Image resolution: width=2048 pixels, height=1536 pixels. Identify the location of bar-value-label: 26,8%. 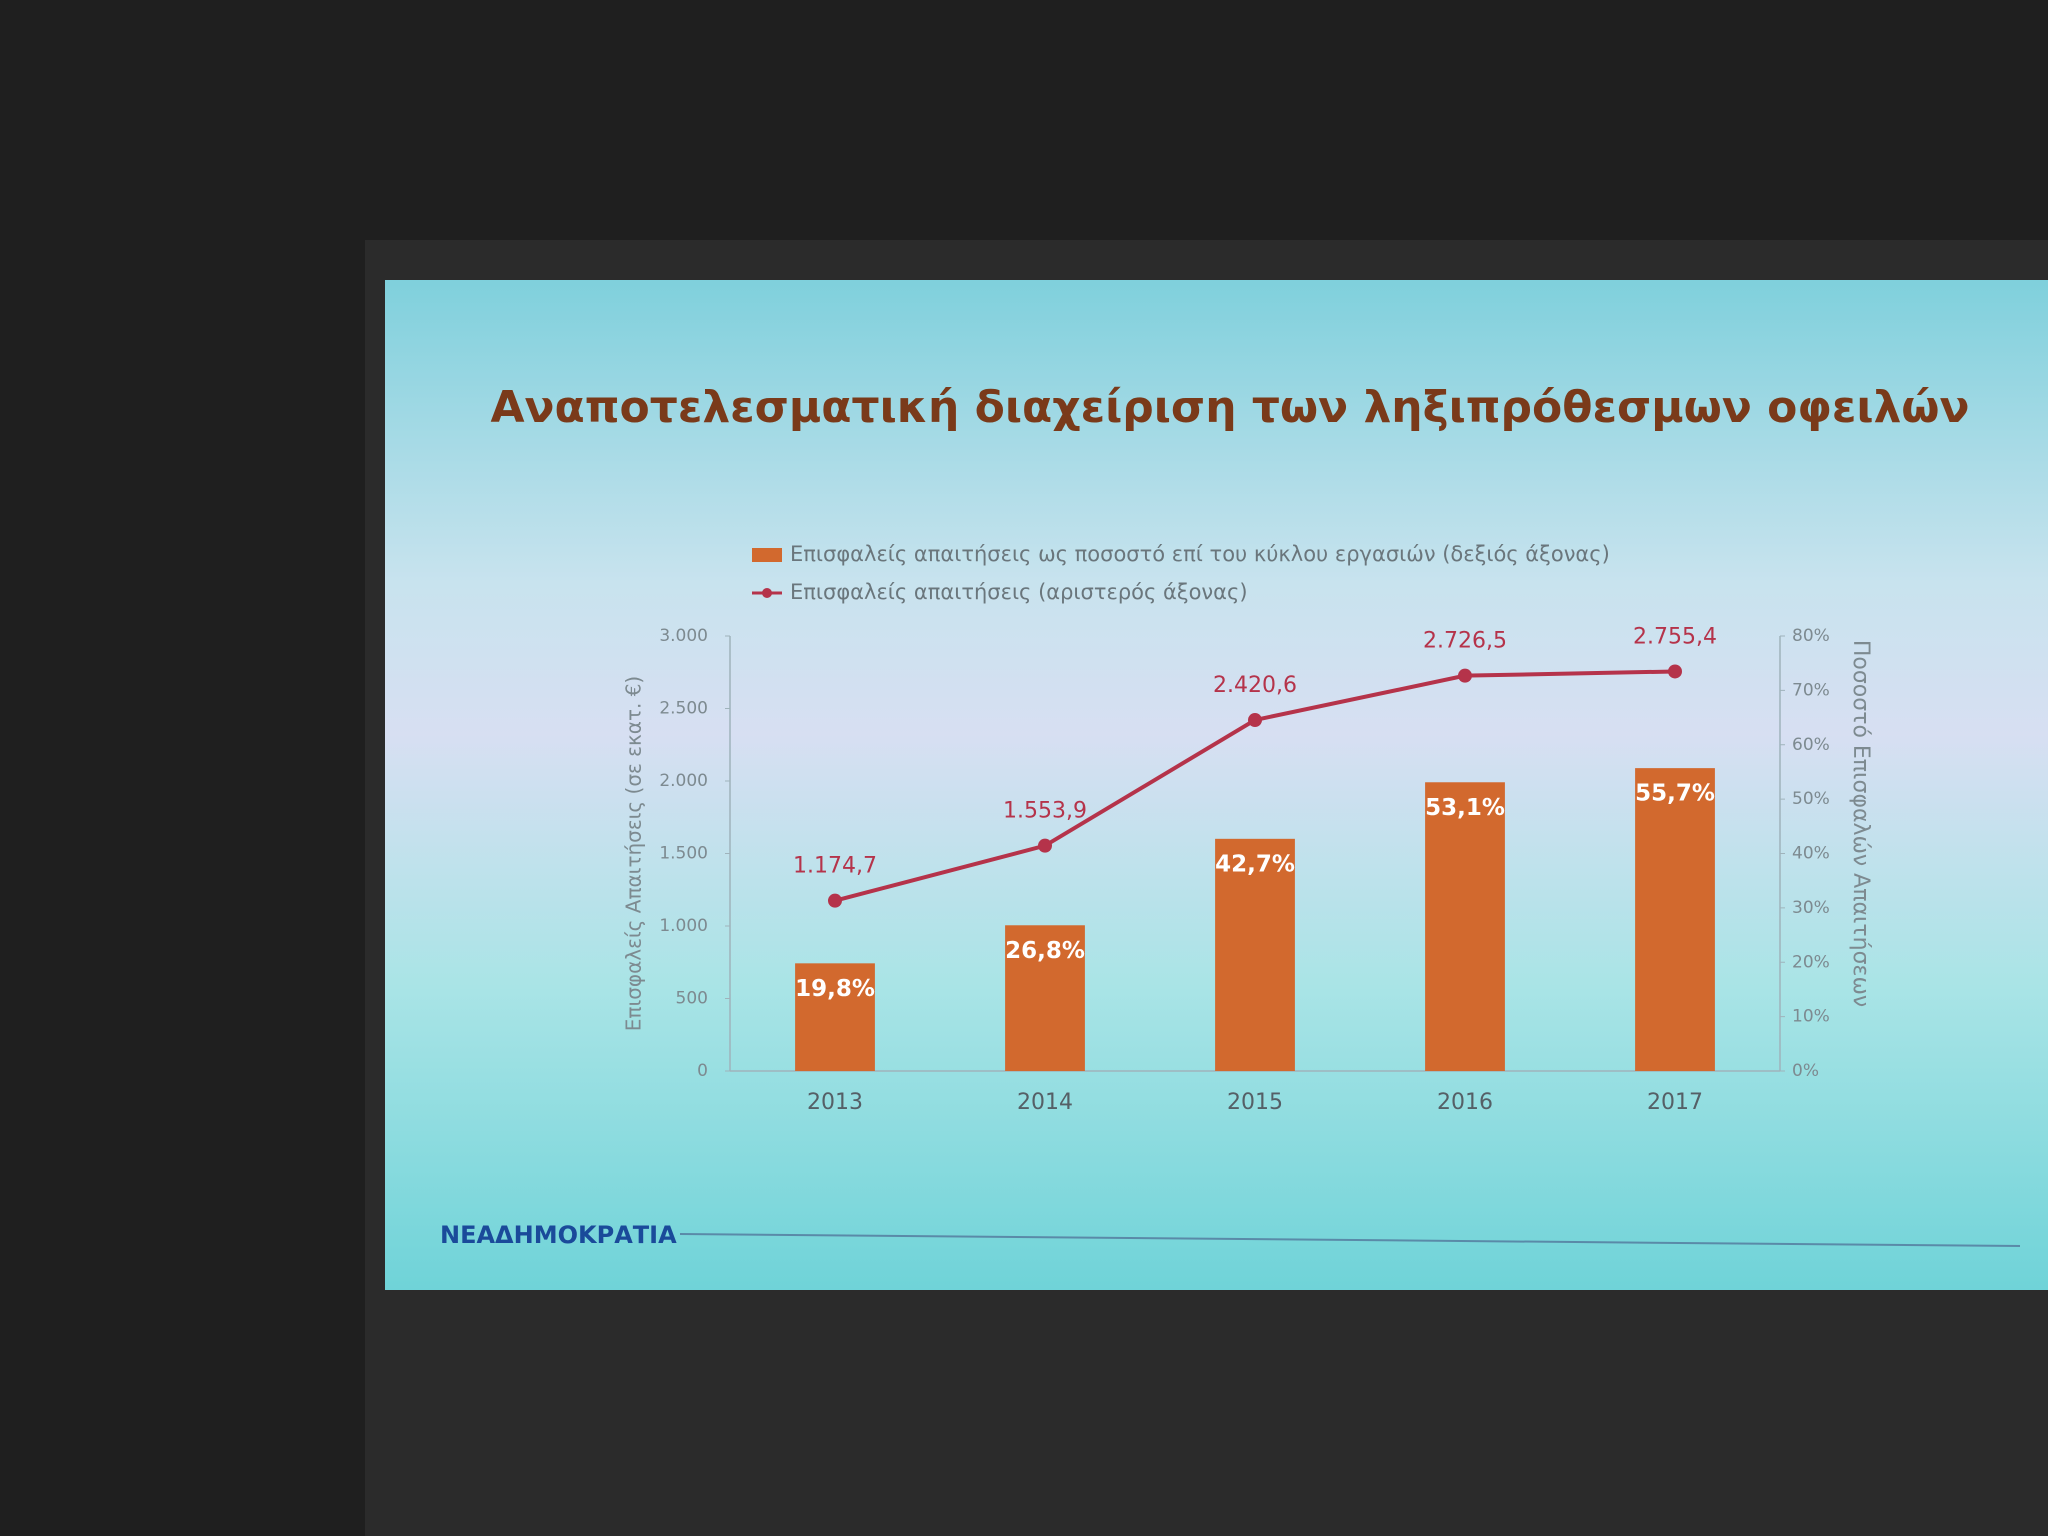
(1045, 951).